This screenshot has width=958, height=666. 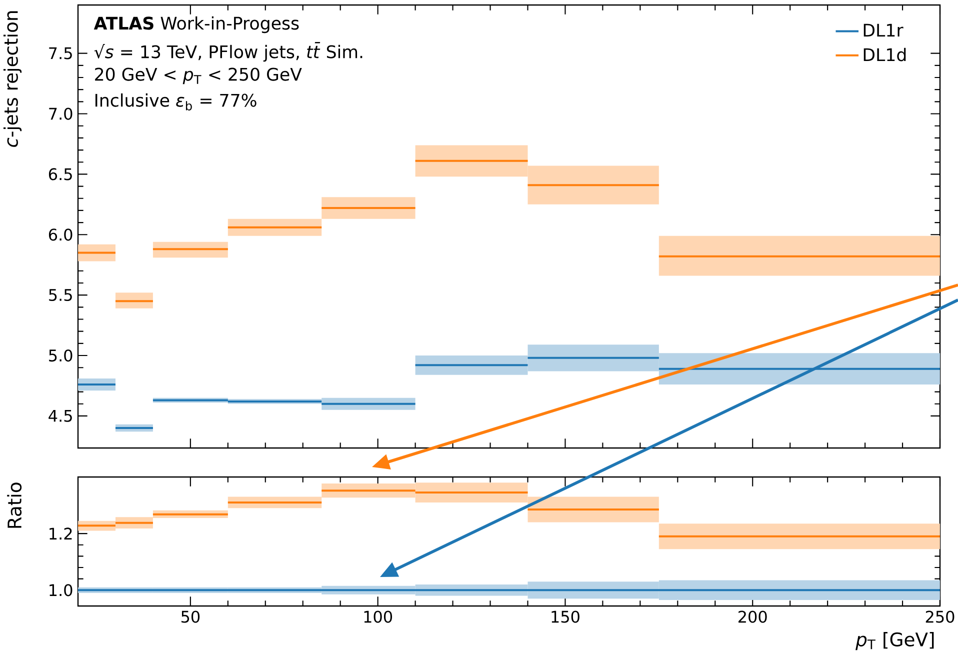 What do you see at coordinates (940, 616) in the screenshot?
I see `x-tick-label: 250` at bounding box center [940, 616].